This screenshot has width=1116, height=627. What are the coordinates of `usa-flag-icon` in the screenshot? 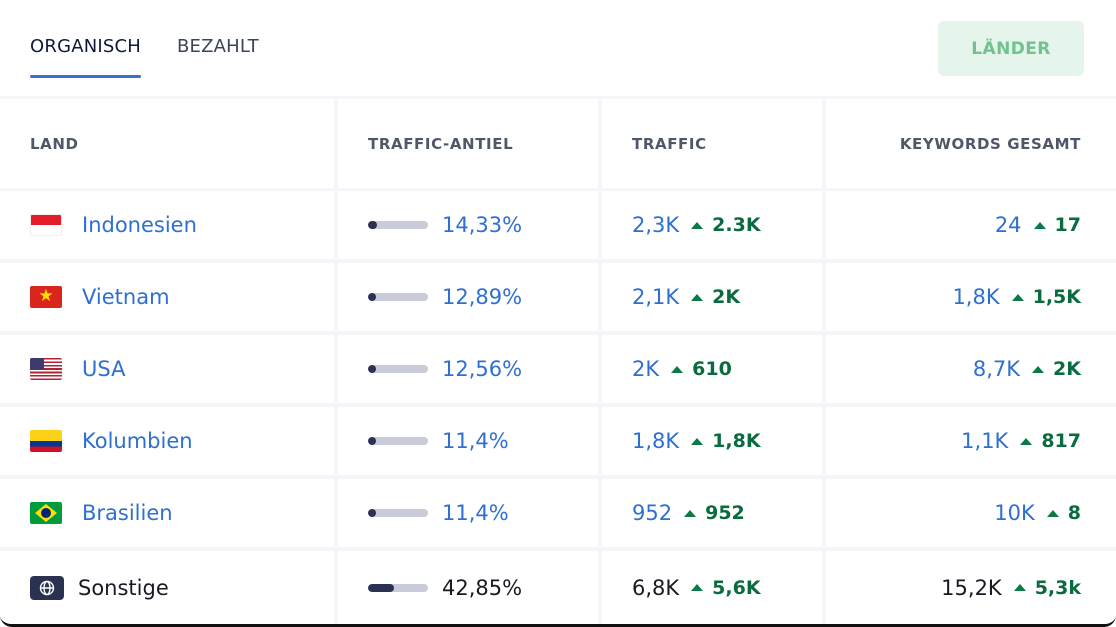 It's located at (46, 369).